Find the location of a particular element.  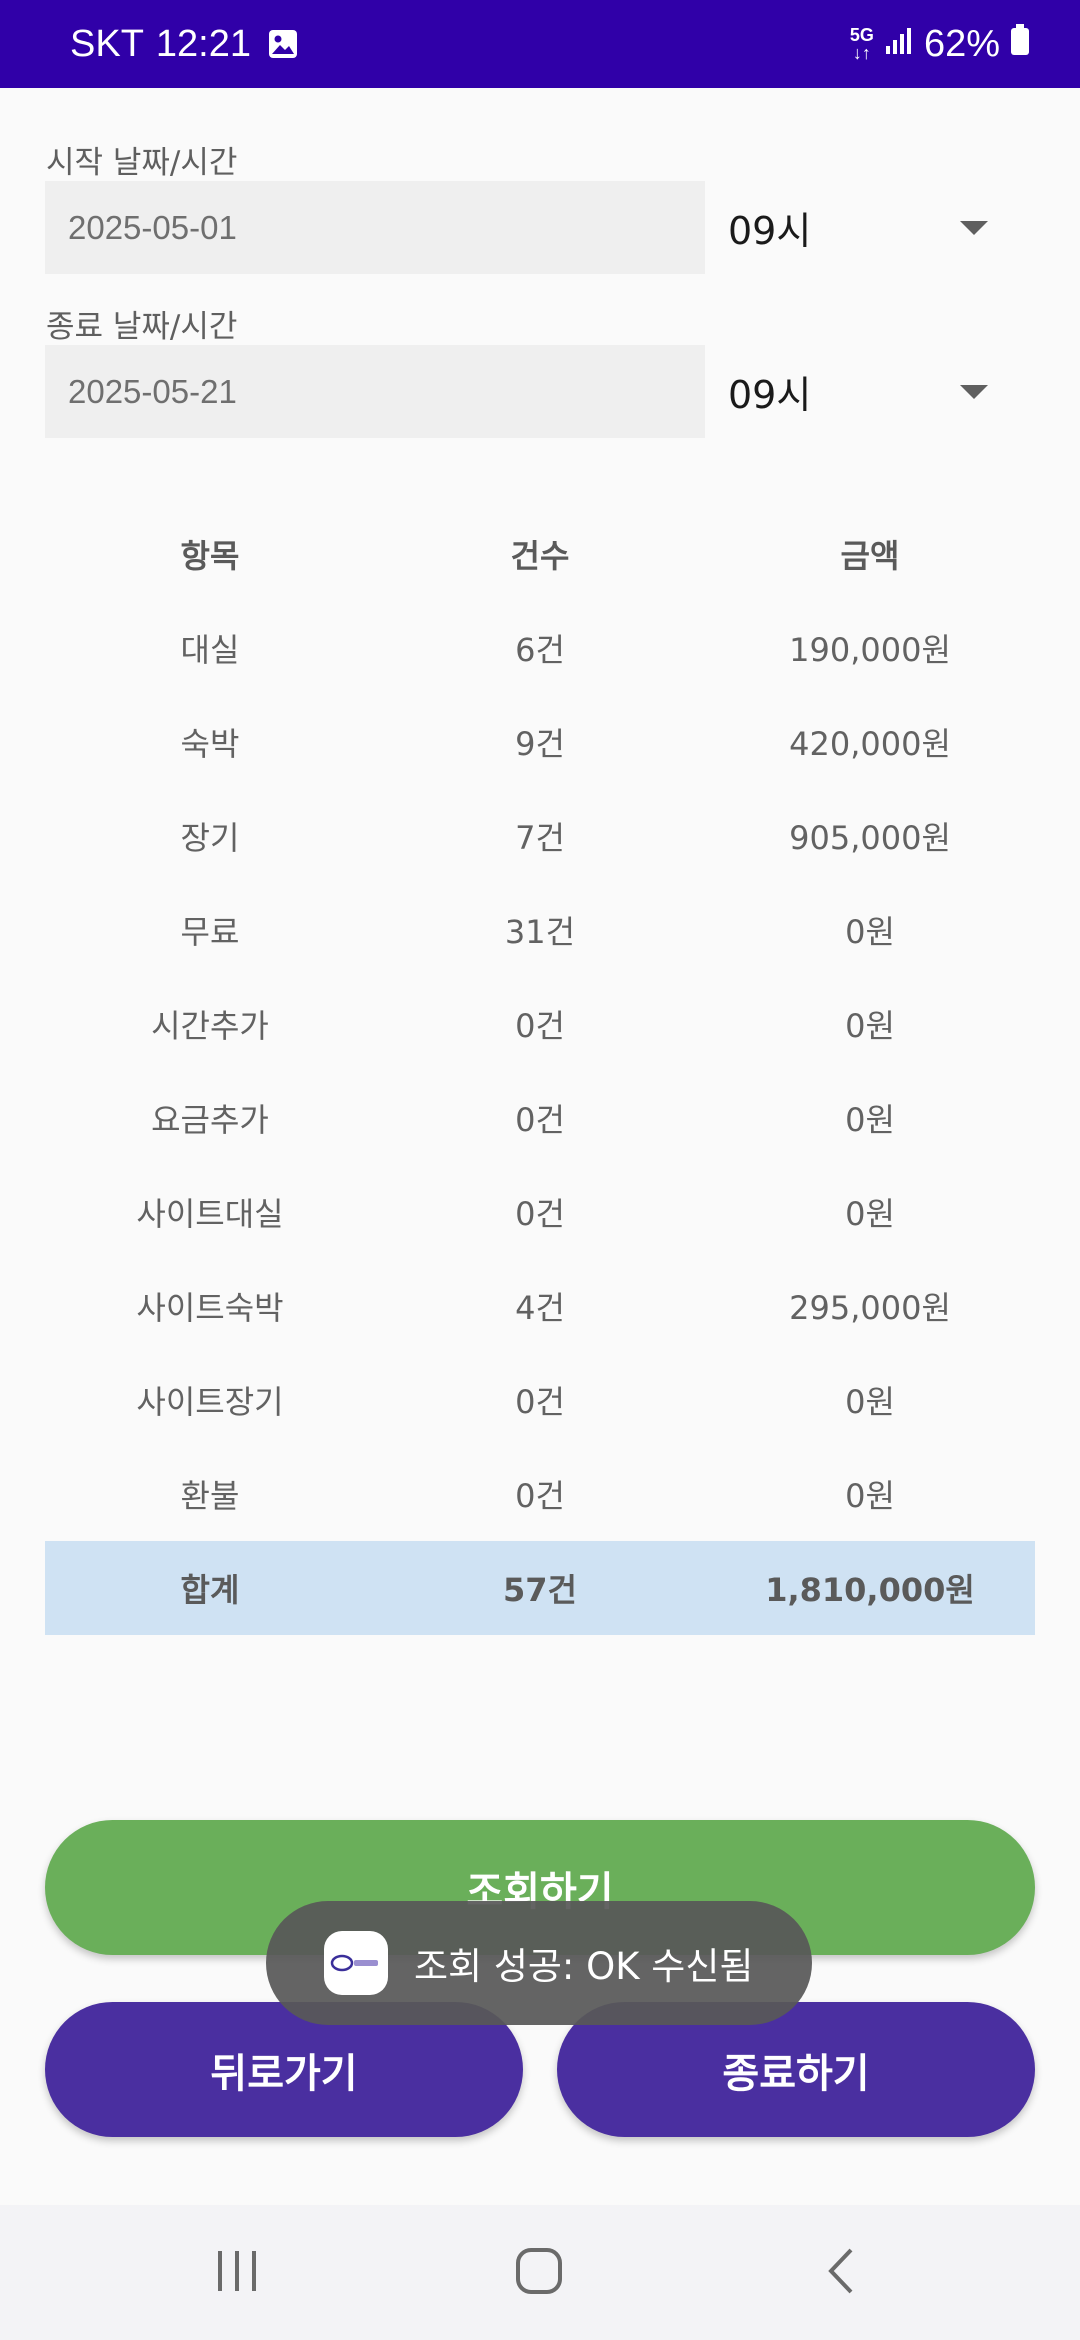

home-icon is located at coordinates (539, 2273).